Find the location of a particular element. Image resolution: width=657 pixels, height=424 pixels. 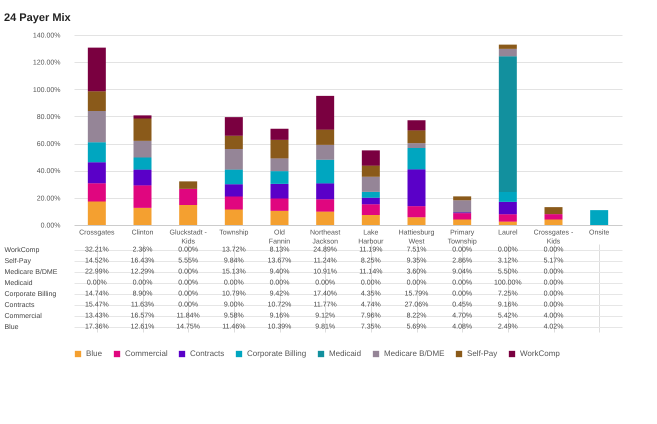

legend-label: Commercial is located at coordinates (146, 353).